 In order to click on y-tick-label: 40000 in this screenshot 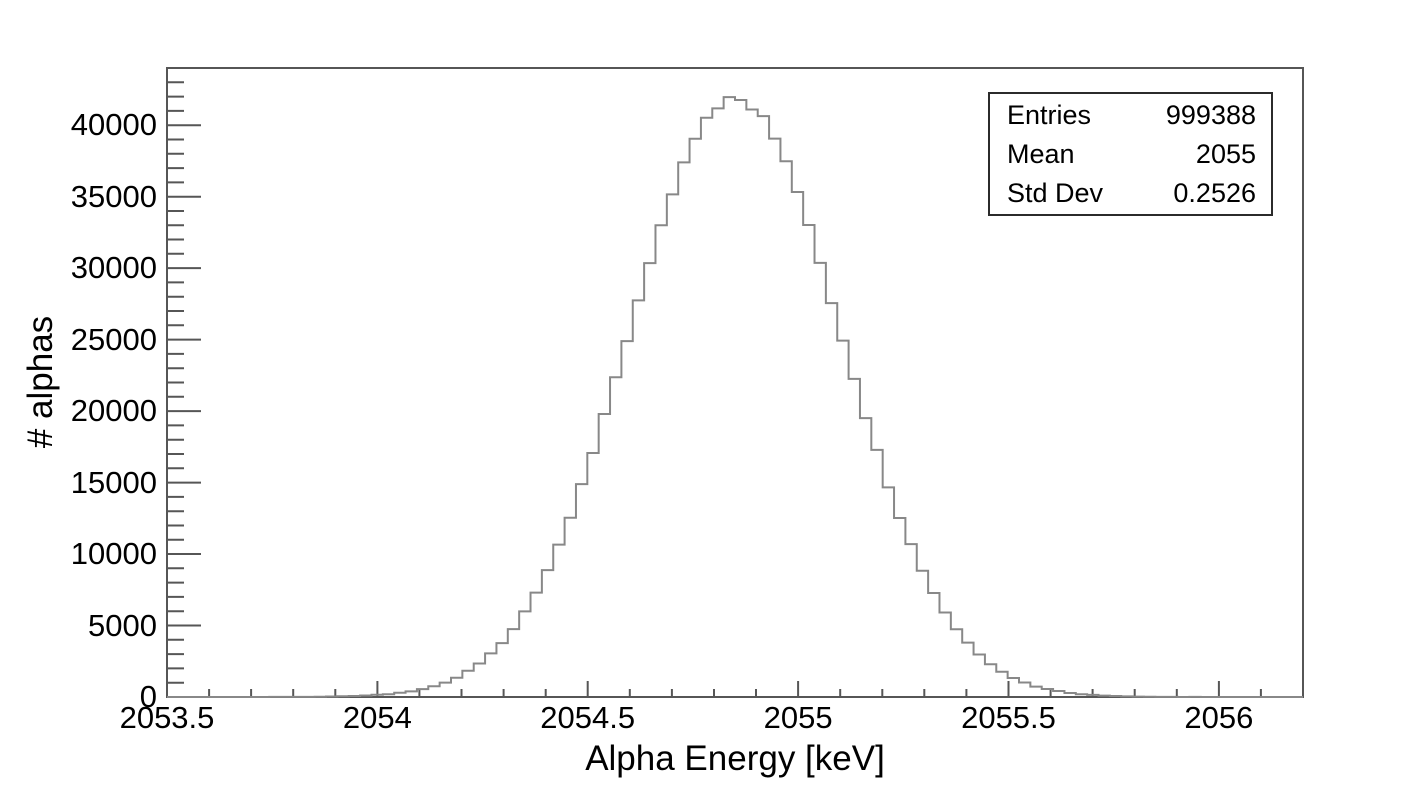, I will do `click(113, 125)`.